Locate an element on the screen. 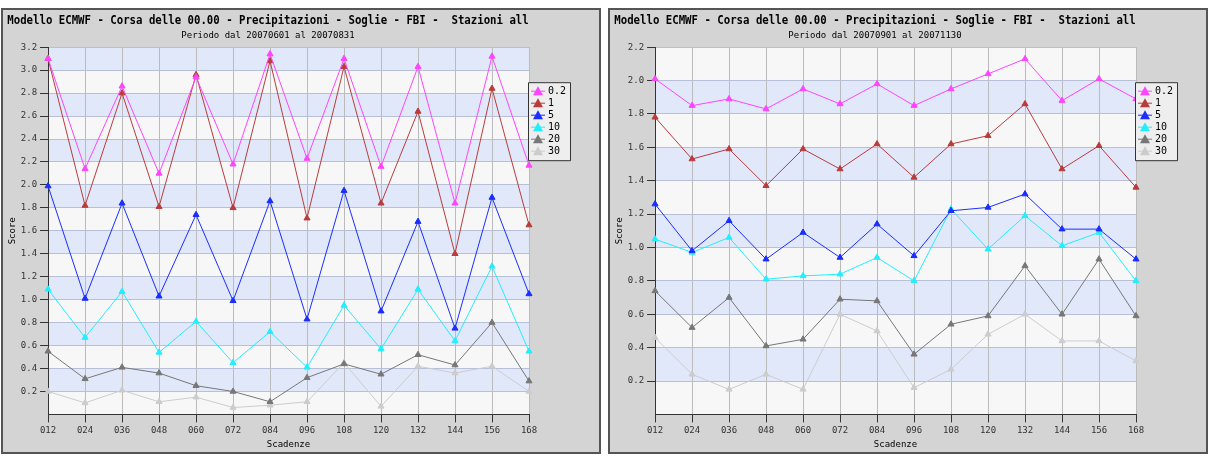 This screenshot has width=1211, height=457. y-tick-label: 2.6 is located at coordinates (29, 115).